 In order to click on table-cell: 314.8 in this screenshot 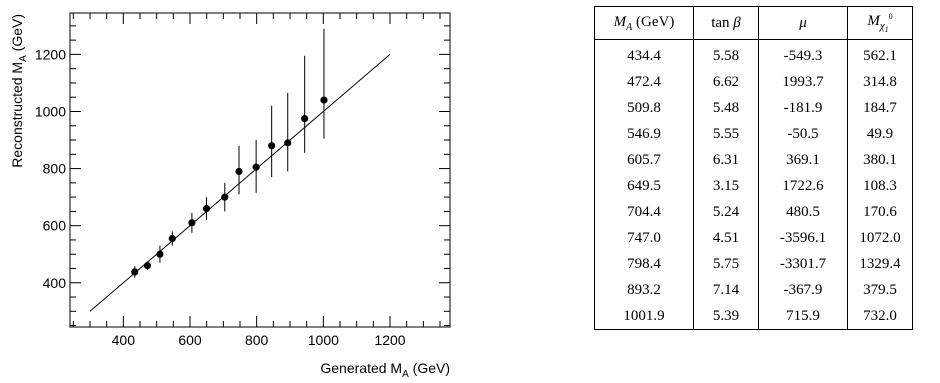, I will do `click(880, 82)`.